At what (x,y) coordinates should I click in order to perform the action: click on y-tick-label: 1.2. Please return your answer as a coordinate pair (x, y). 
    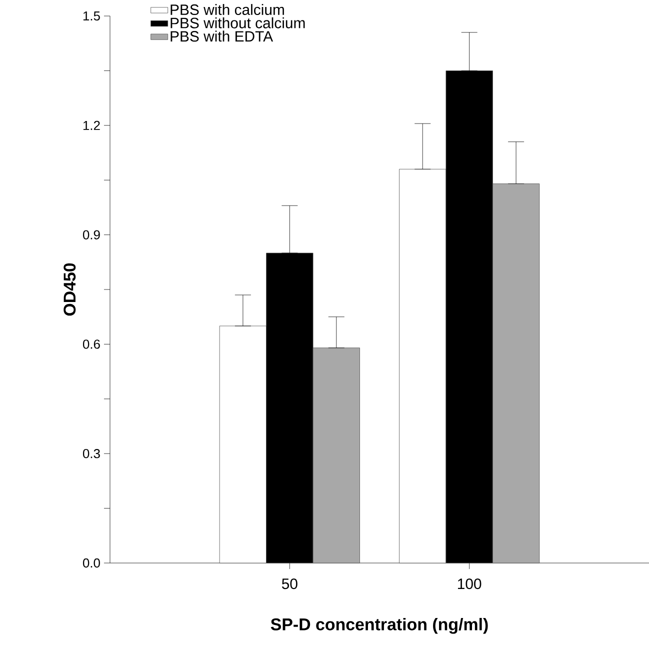
    Looking at the image, I should click on (91, 125).